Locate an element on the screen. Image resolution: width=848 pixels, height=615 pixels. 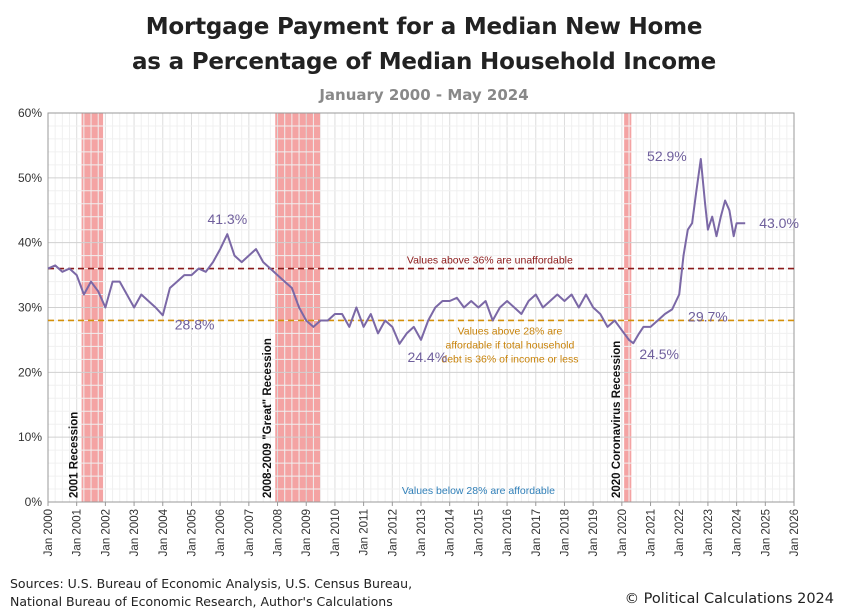
recession-label: 2008-2009 "Great" Recession is located at coordinates (268, 418).